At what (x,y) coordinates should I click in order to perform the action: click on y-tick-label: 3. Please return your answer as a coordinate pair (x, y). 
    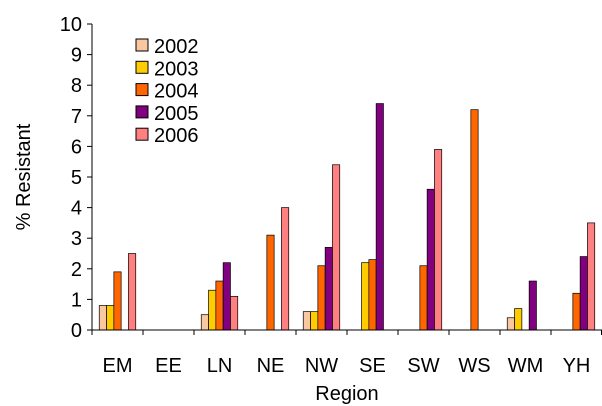
    Looking at the image, I should click on (76, 239).